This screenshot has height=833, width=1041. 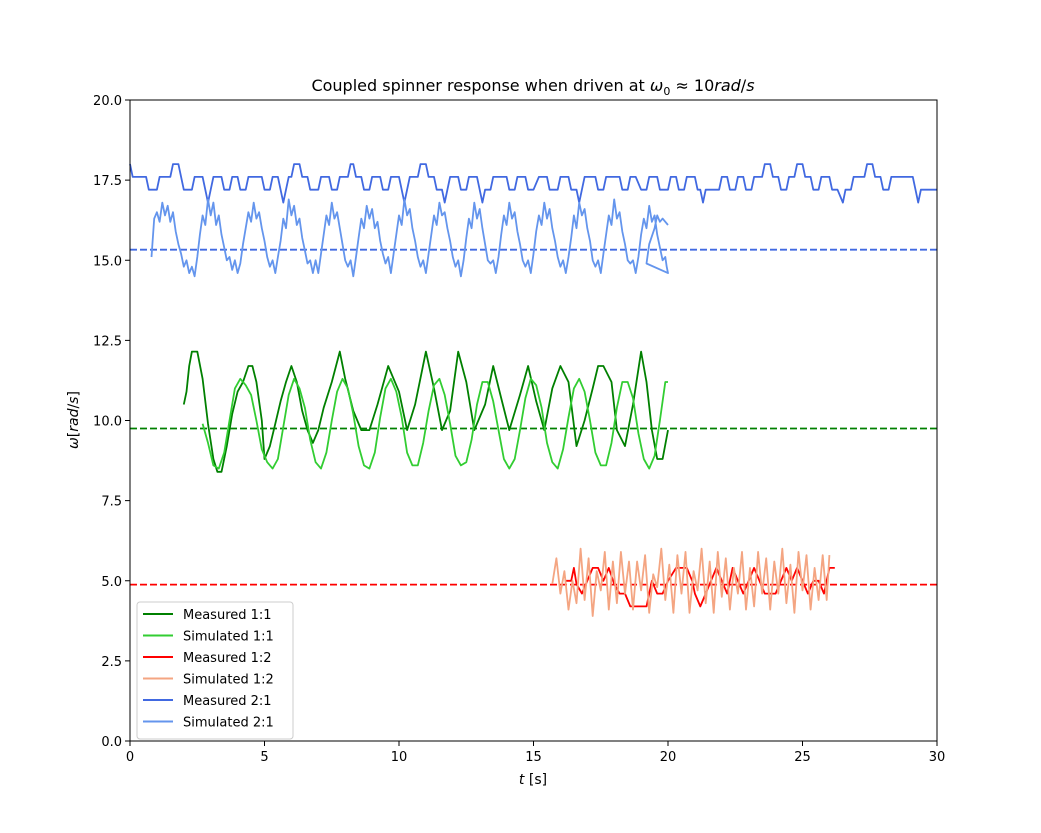 What do you see at coordinates (227, 658) in the screenshot?
I see `legend-entry-label: Measured 1:2` at bounding box center [227, 658].